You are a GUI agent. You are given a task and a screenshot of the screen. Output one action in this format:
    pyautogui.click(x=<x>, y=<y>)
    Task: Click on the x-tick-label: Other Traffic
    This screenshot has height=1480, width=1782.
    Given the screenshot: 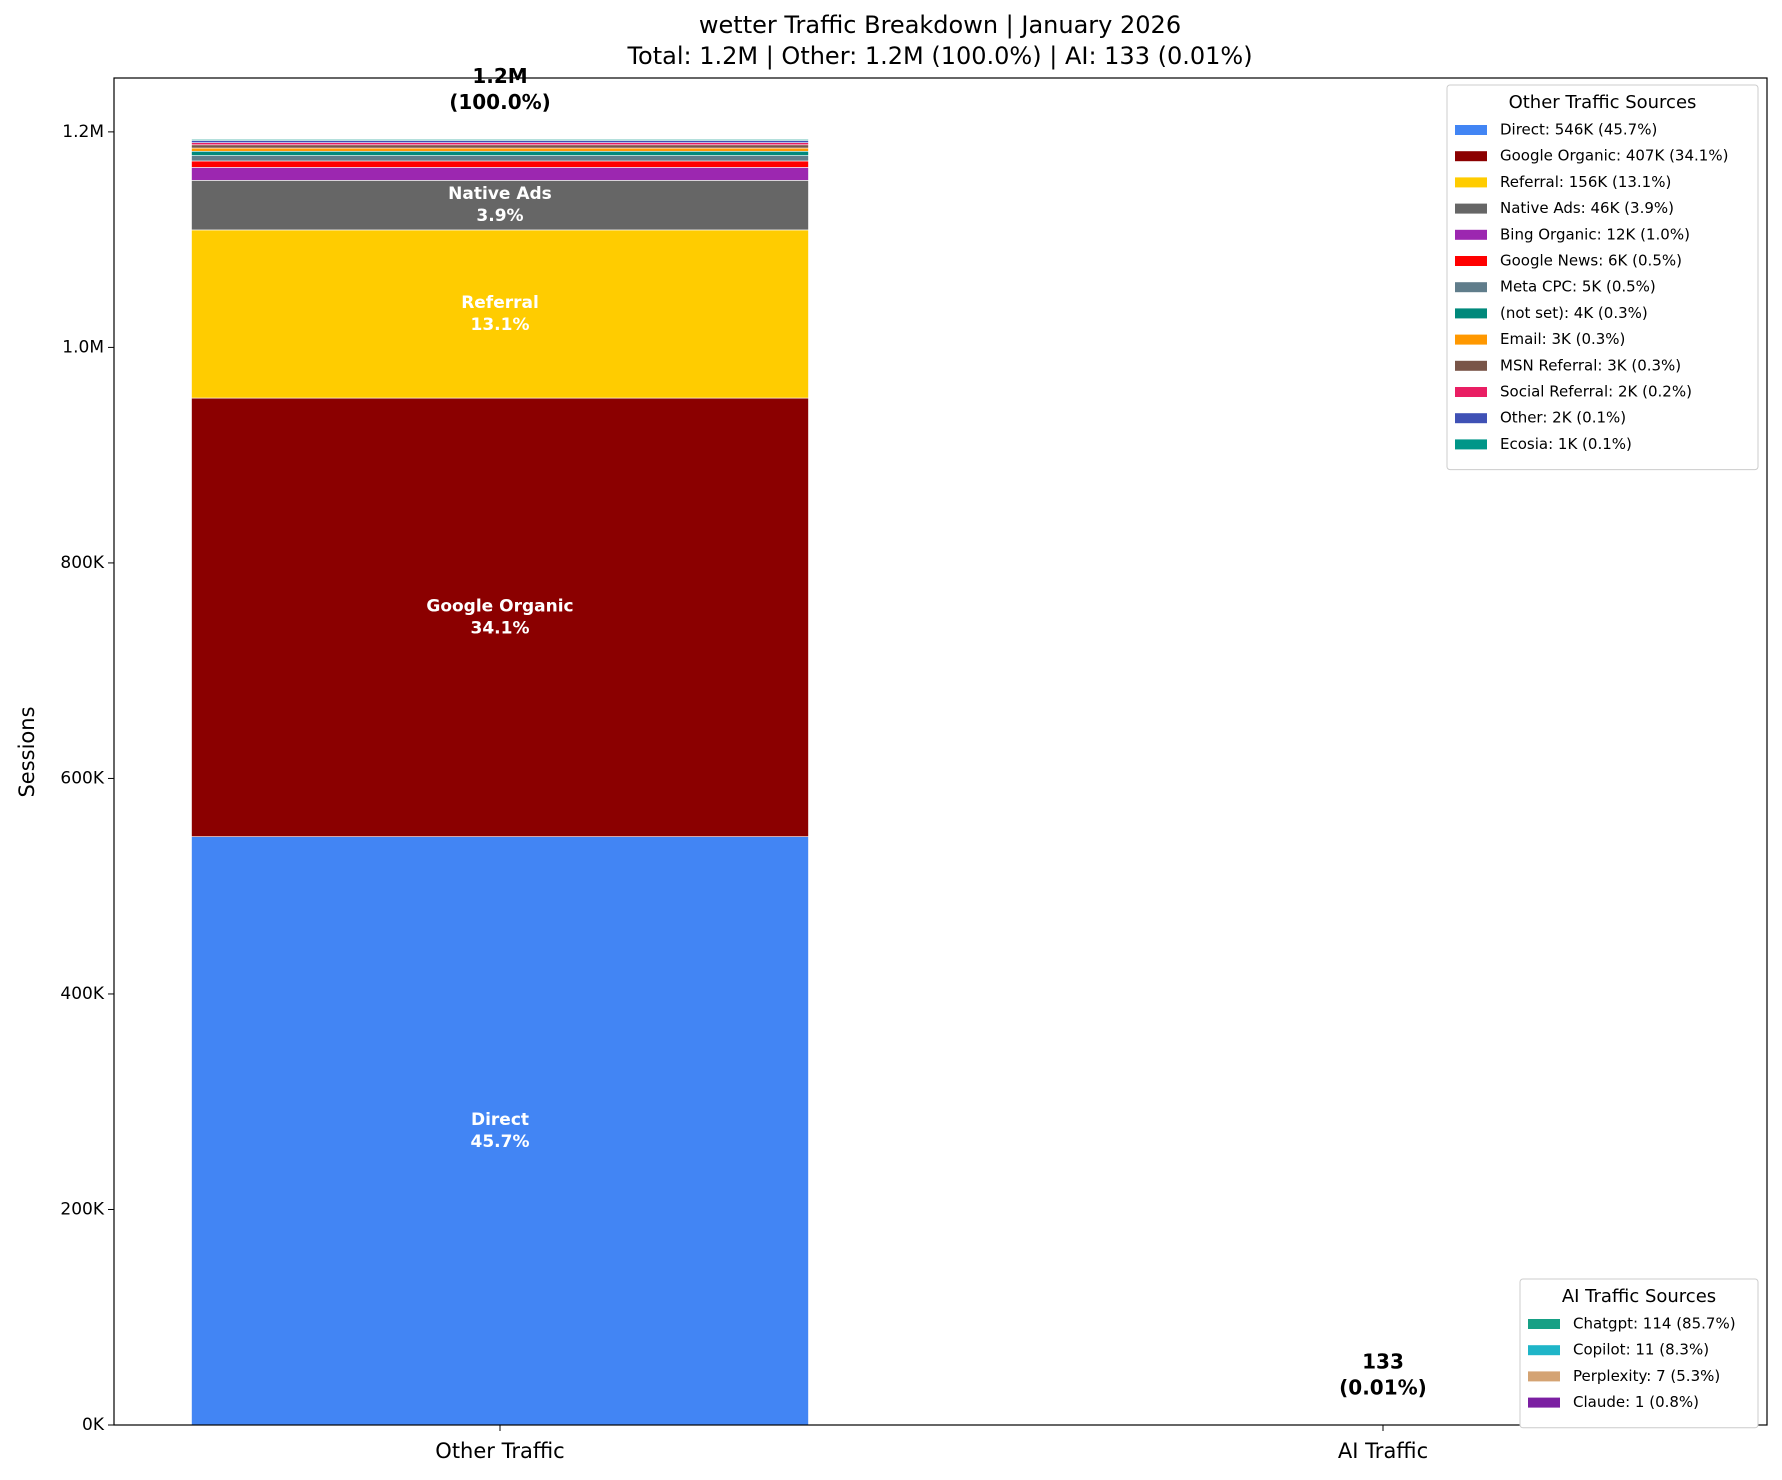 What is the action you would take?
    pyautogui.click(x=499, y=1451)
    